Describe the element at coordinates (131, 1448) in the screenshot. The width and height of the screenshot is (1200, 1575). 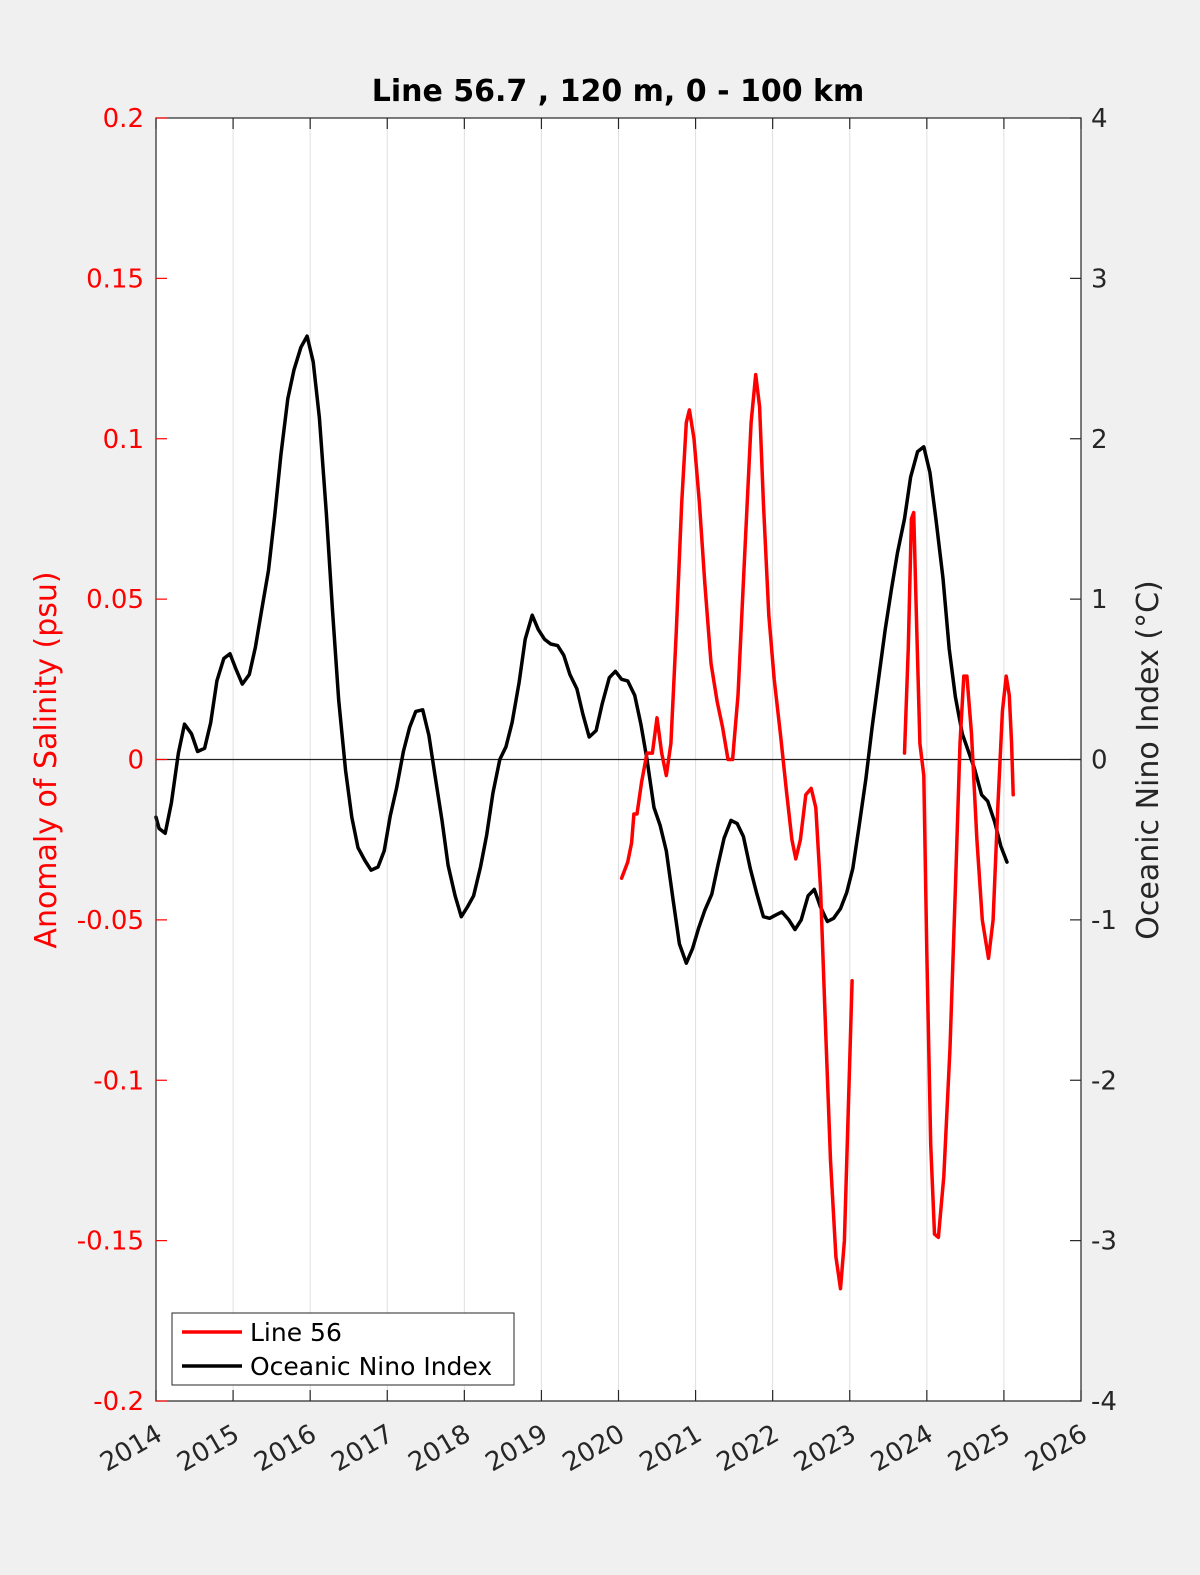
I see `x-tick-label: 2014` at that location.